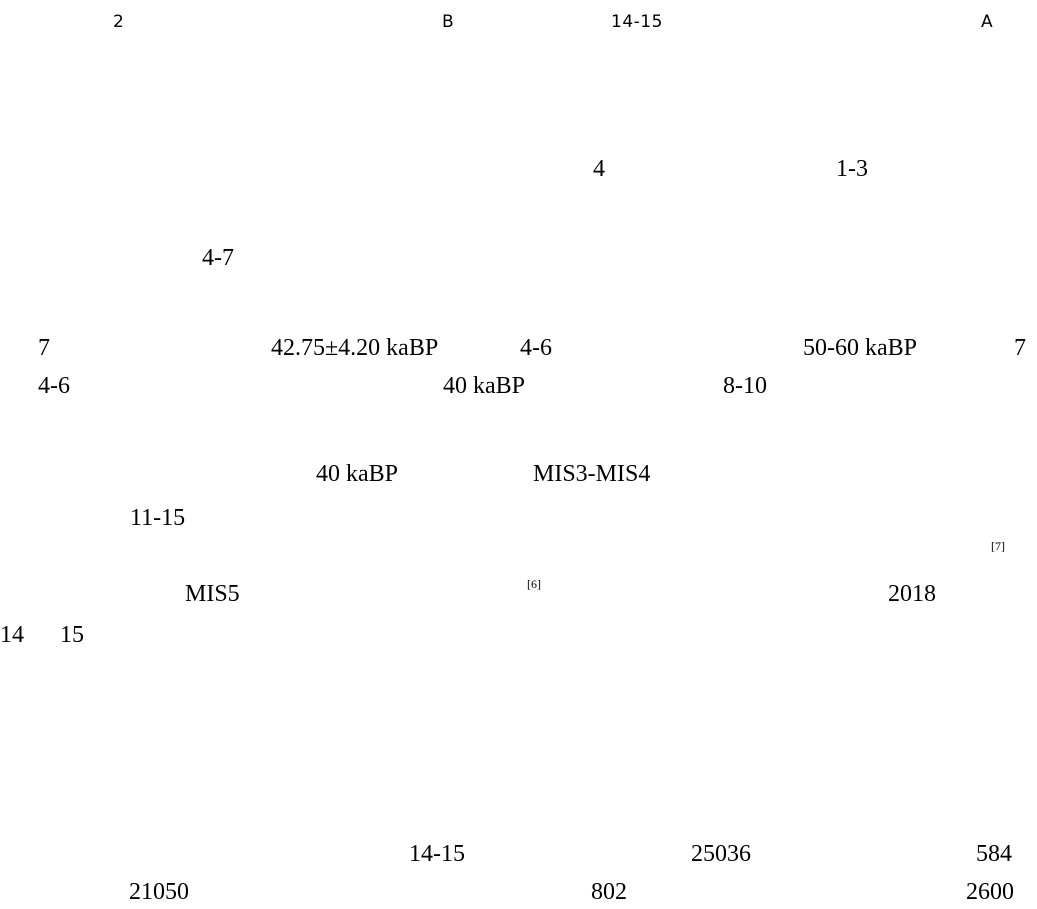  I want to click on line4-text-1: 7, so click(44, 348).